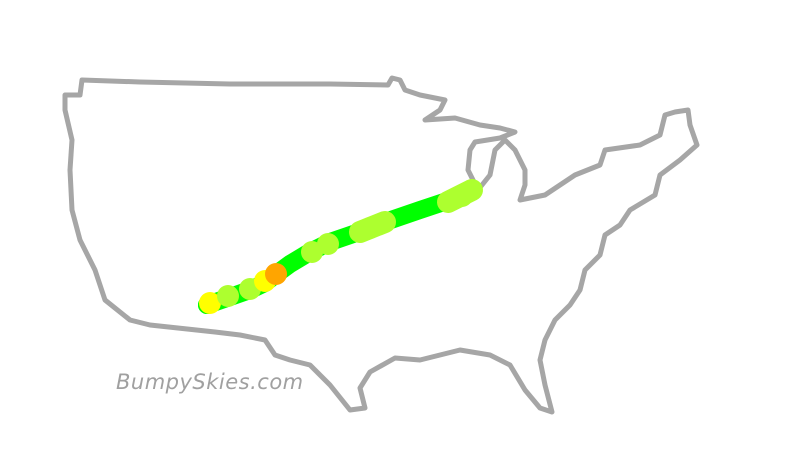  Describe the element at coordinates (276, 274) in the screenshot. I see `turbulence-marker-heavy` at that location.